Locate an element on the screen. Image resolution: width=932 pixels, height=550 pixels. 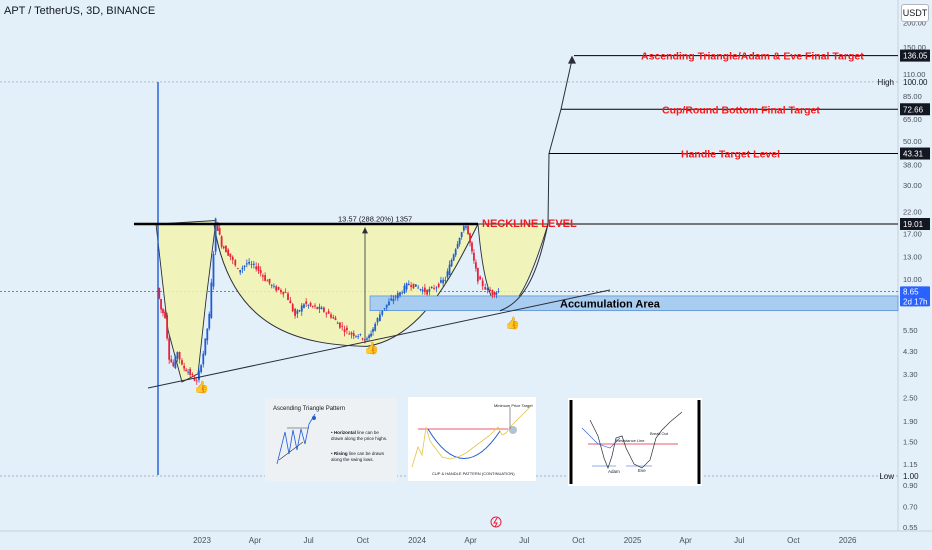
price-badge: 72.66 is located at coordinates (915, 109).